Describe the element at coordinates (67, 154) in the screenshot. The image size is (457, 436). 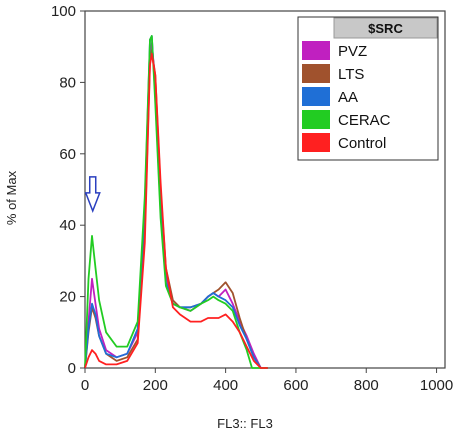
I see `y-tick-label: 60` at that location.